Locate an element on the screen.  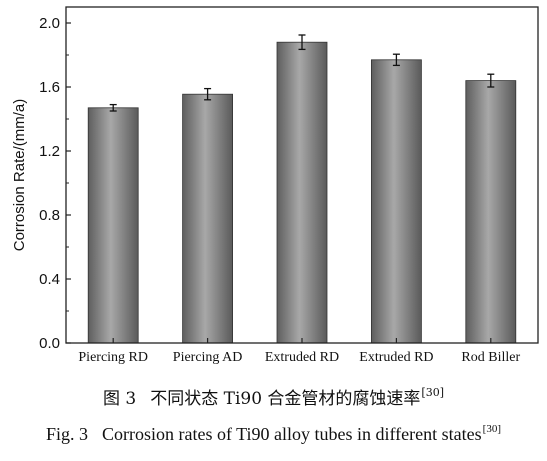
y-tick-label: 0.0 is located at coordinates (49, 343).